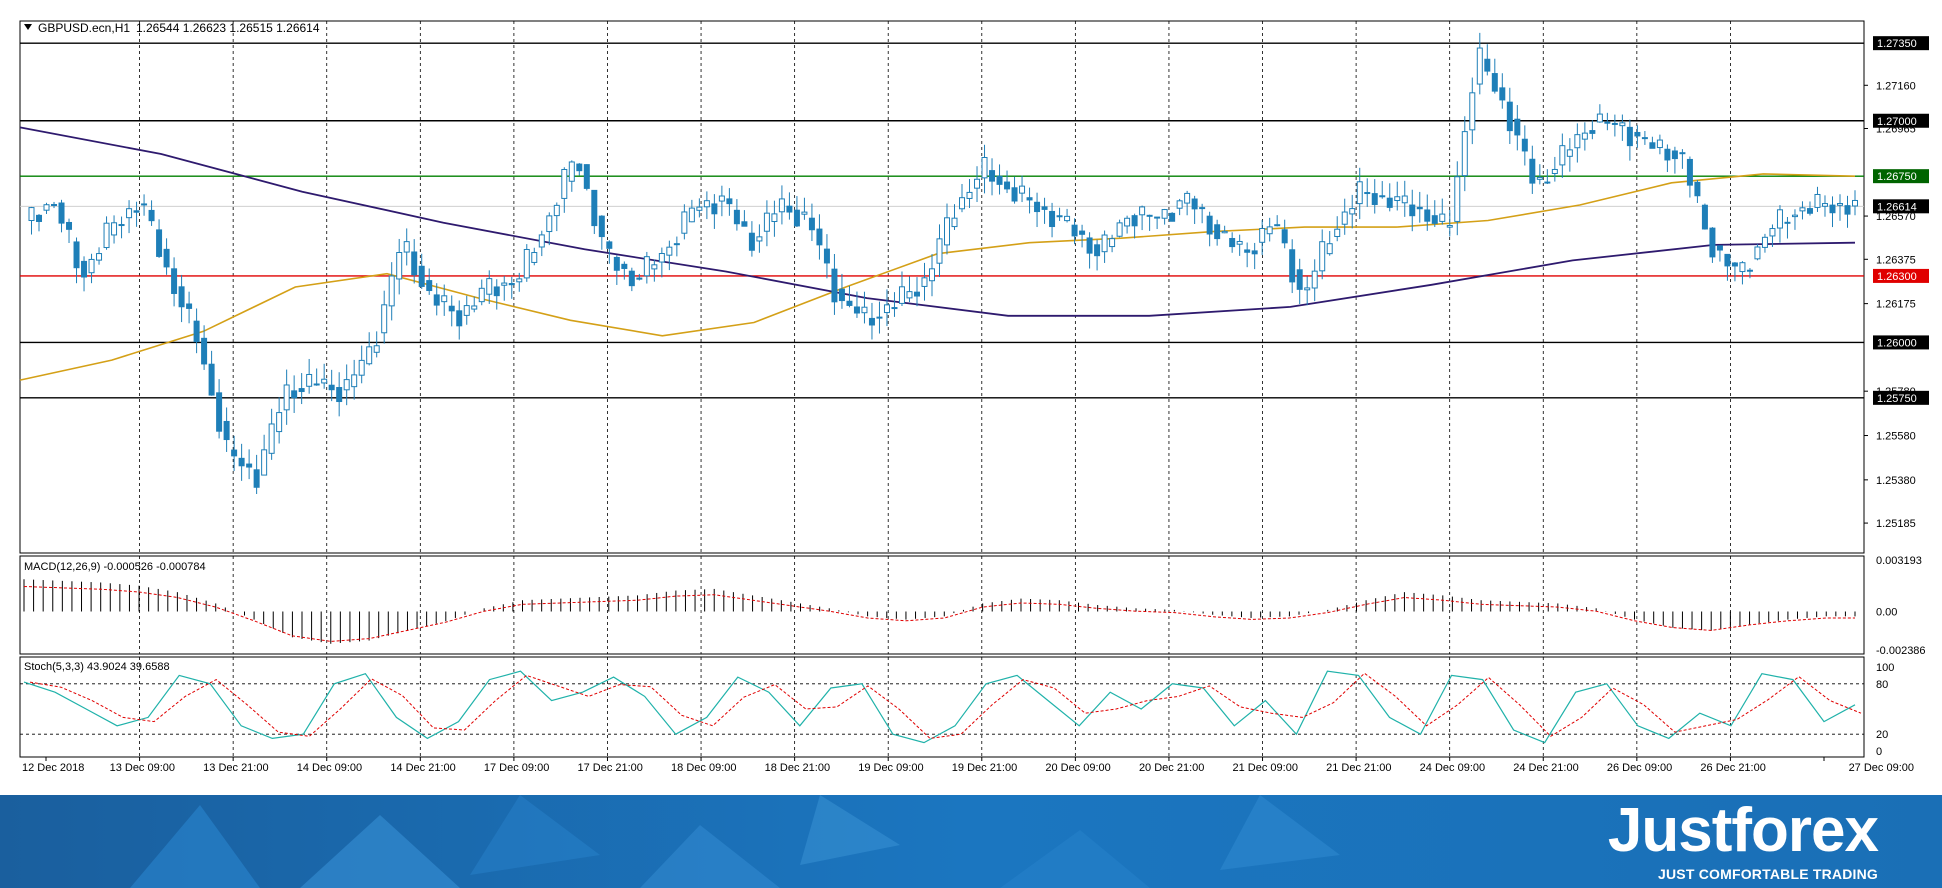  I want to click on macd-pane, so click(942, 605).